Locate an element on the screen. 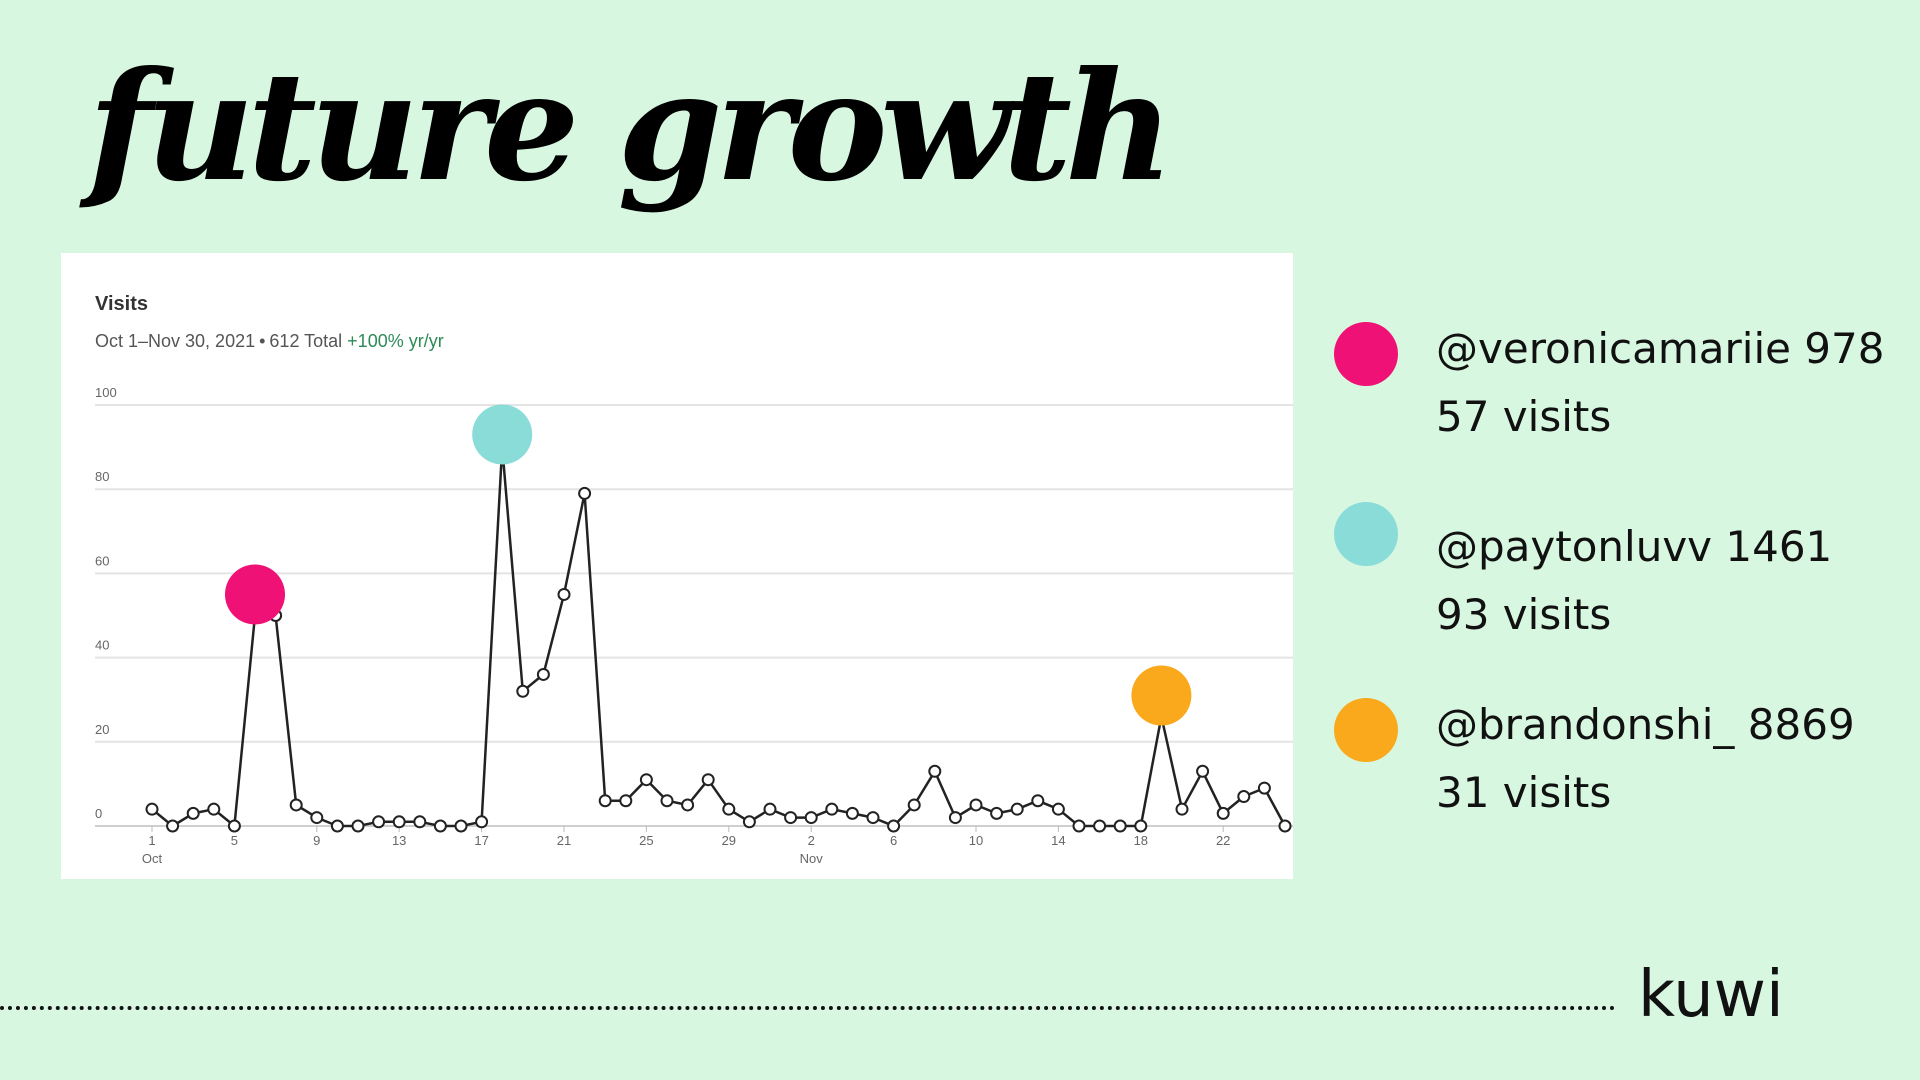 This screenshot has width=1920, height=1080. y-tick-label: 100 is located at coordinates (106, 392).